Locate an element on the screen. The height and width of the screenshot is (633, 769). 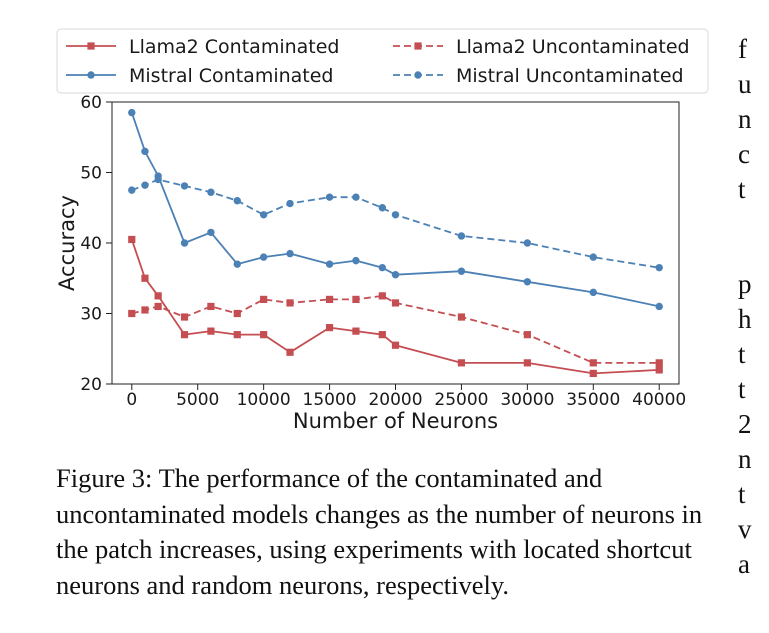
y-tick-label: 40 is located at coordinates (91, 244).